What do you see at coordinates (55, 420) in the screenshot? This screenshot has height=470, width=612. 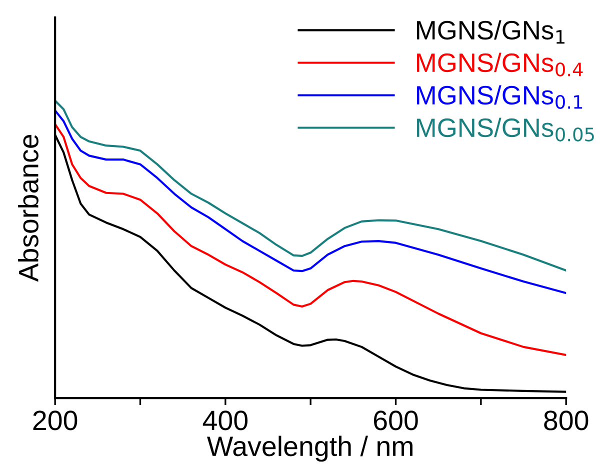 I see `x-tick-label: 200` at bounding box center [55, 420].